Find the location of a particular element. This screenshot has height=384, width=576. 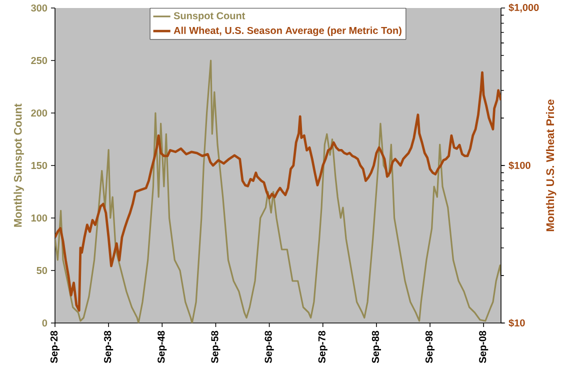

y-tick-label: 200 is located at coordinates (39, 113).